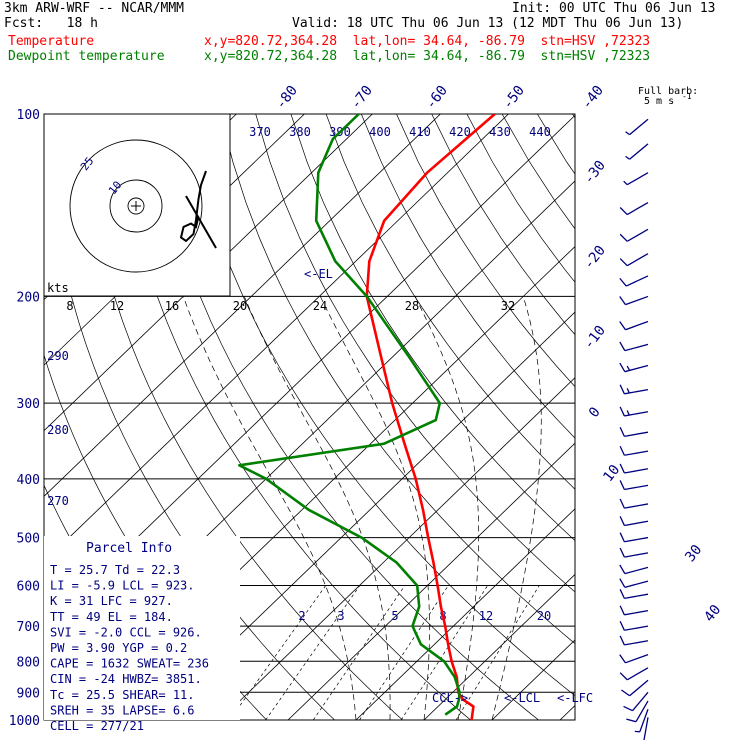 The height and width of the screenshot is (740, 740). Describe the element at coordinates (420, 132) in the screenshot. I see `theta-label: 410` at that location.